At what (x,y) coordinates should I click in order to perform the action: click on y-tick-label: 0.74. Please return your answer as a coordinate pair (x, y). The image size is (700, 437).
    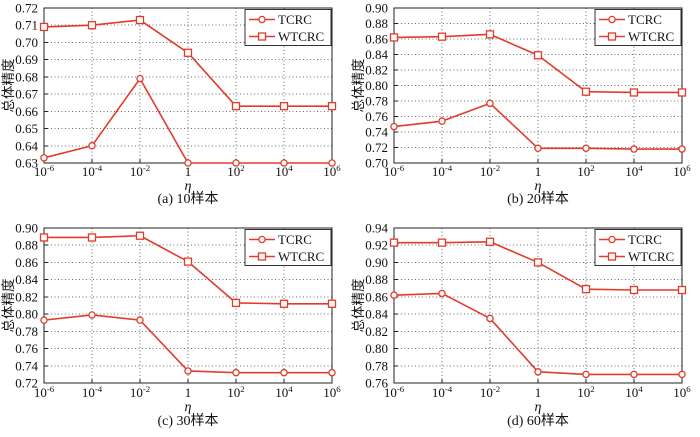
    Looking at the image, I should click on (26, 365).